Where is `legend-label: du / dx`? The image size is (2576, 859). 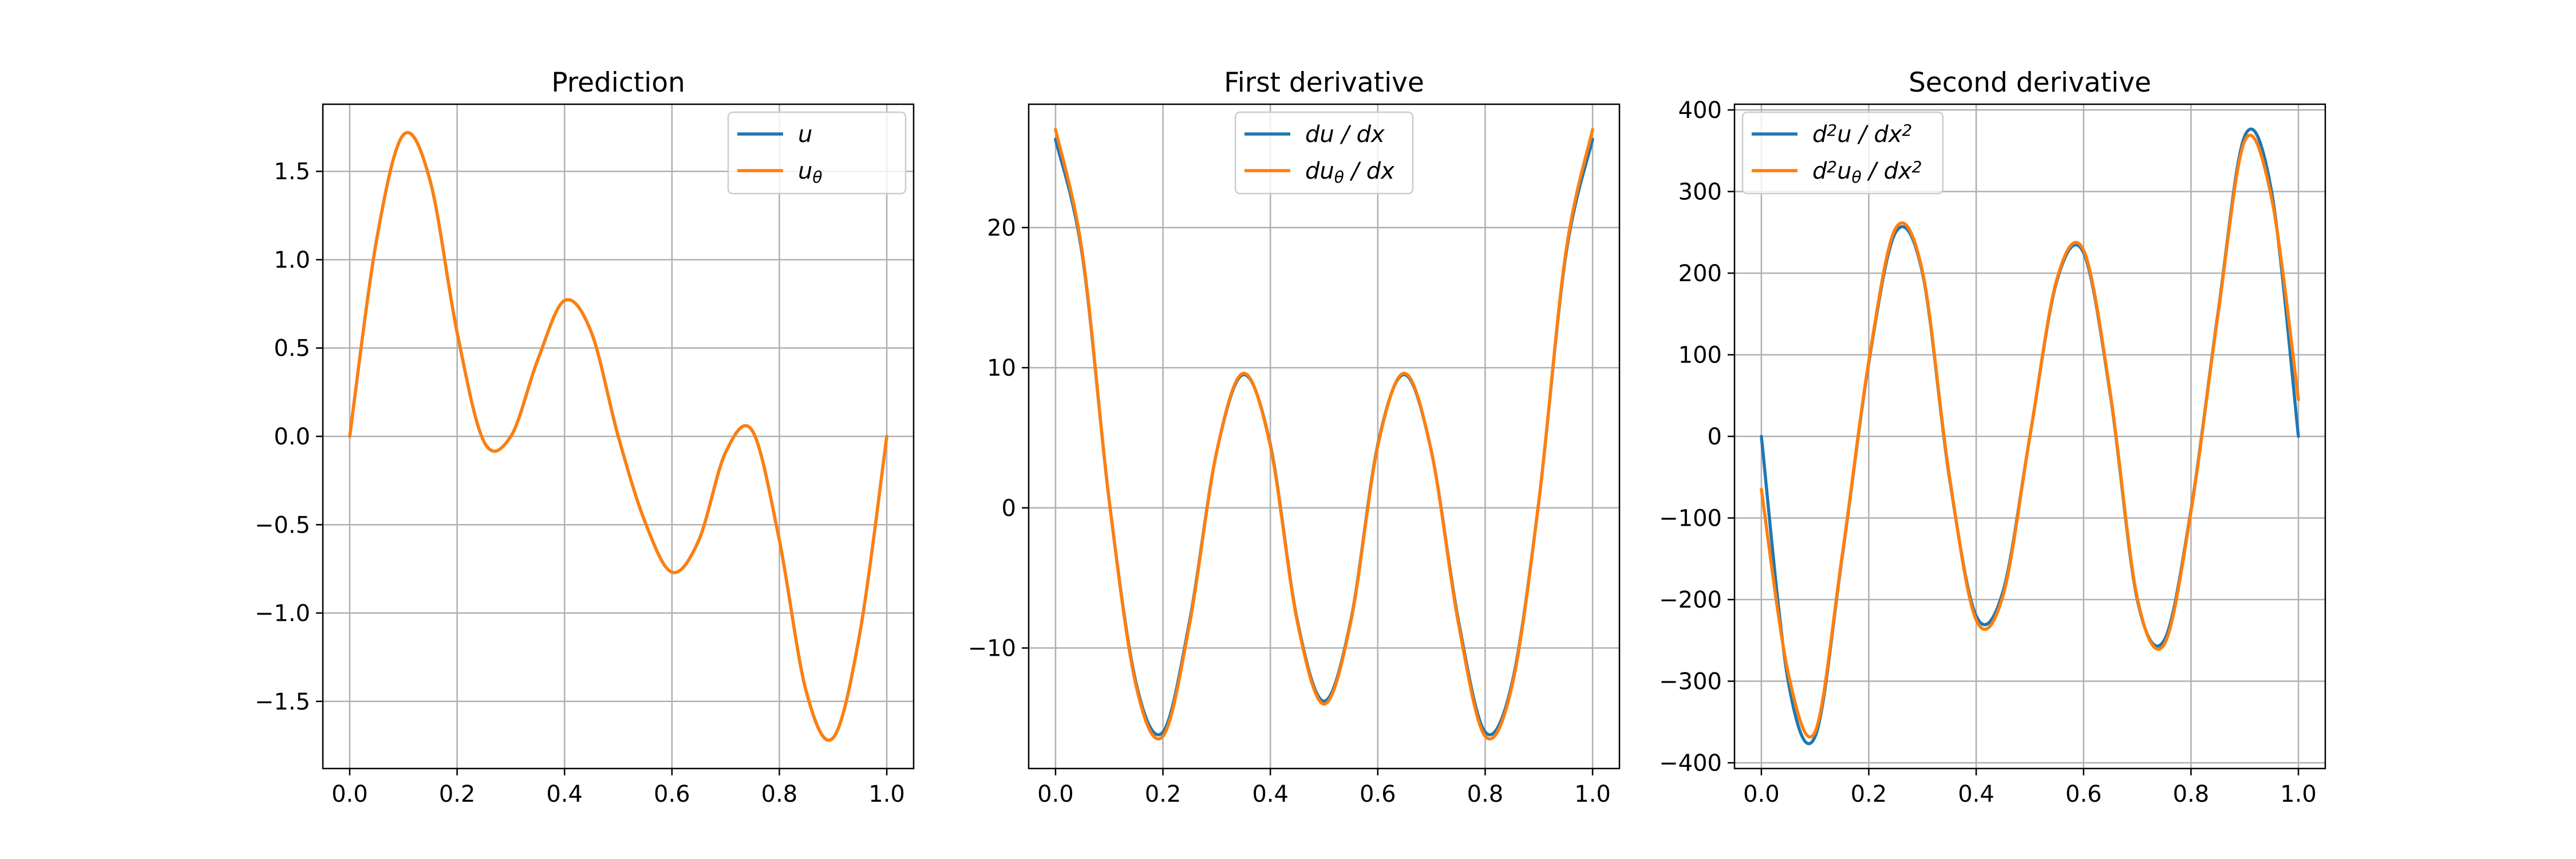
legend-label: du / dx is located at coordinates (1345, 134).